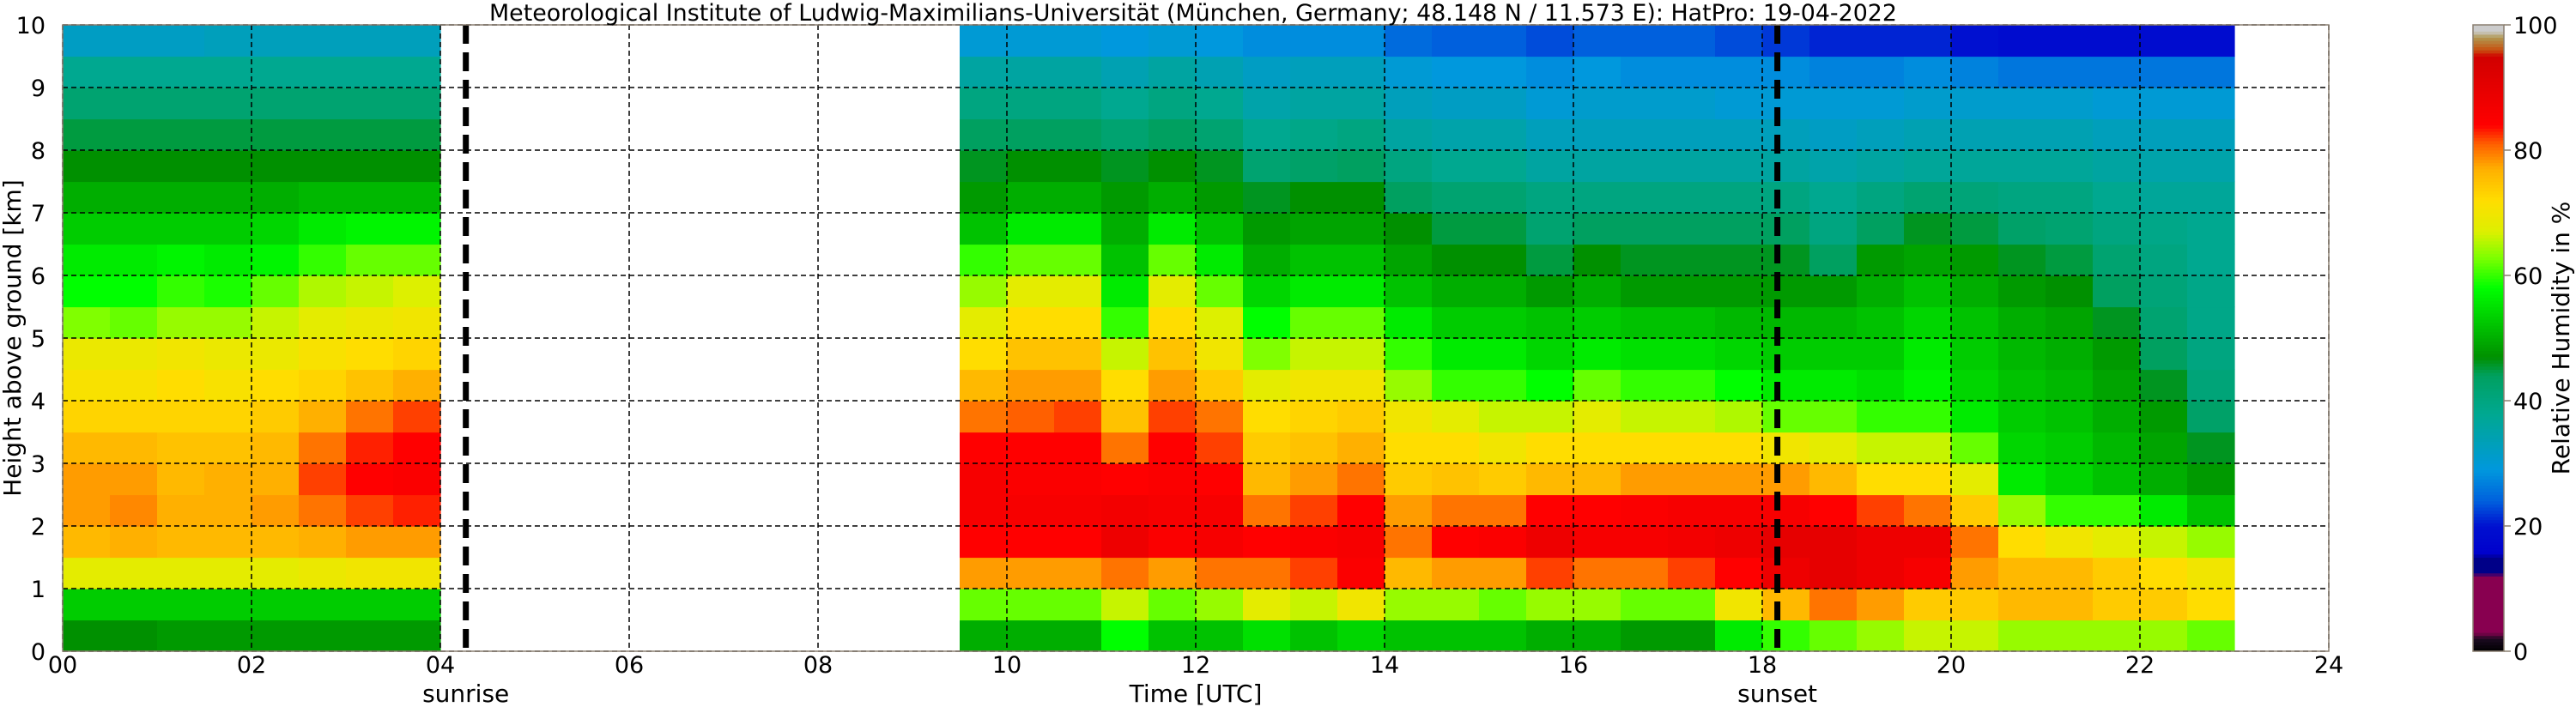 The height and width of the screenshot is (707, 2576). Describe the element at coordinates (1195, 666) in the screenshot. I see `x-tick-labels: 00 02 04 06 08 10 12 14 16 18 20 22 24` at that location.